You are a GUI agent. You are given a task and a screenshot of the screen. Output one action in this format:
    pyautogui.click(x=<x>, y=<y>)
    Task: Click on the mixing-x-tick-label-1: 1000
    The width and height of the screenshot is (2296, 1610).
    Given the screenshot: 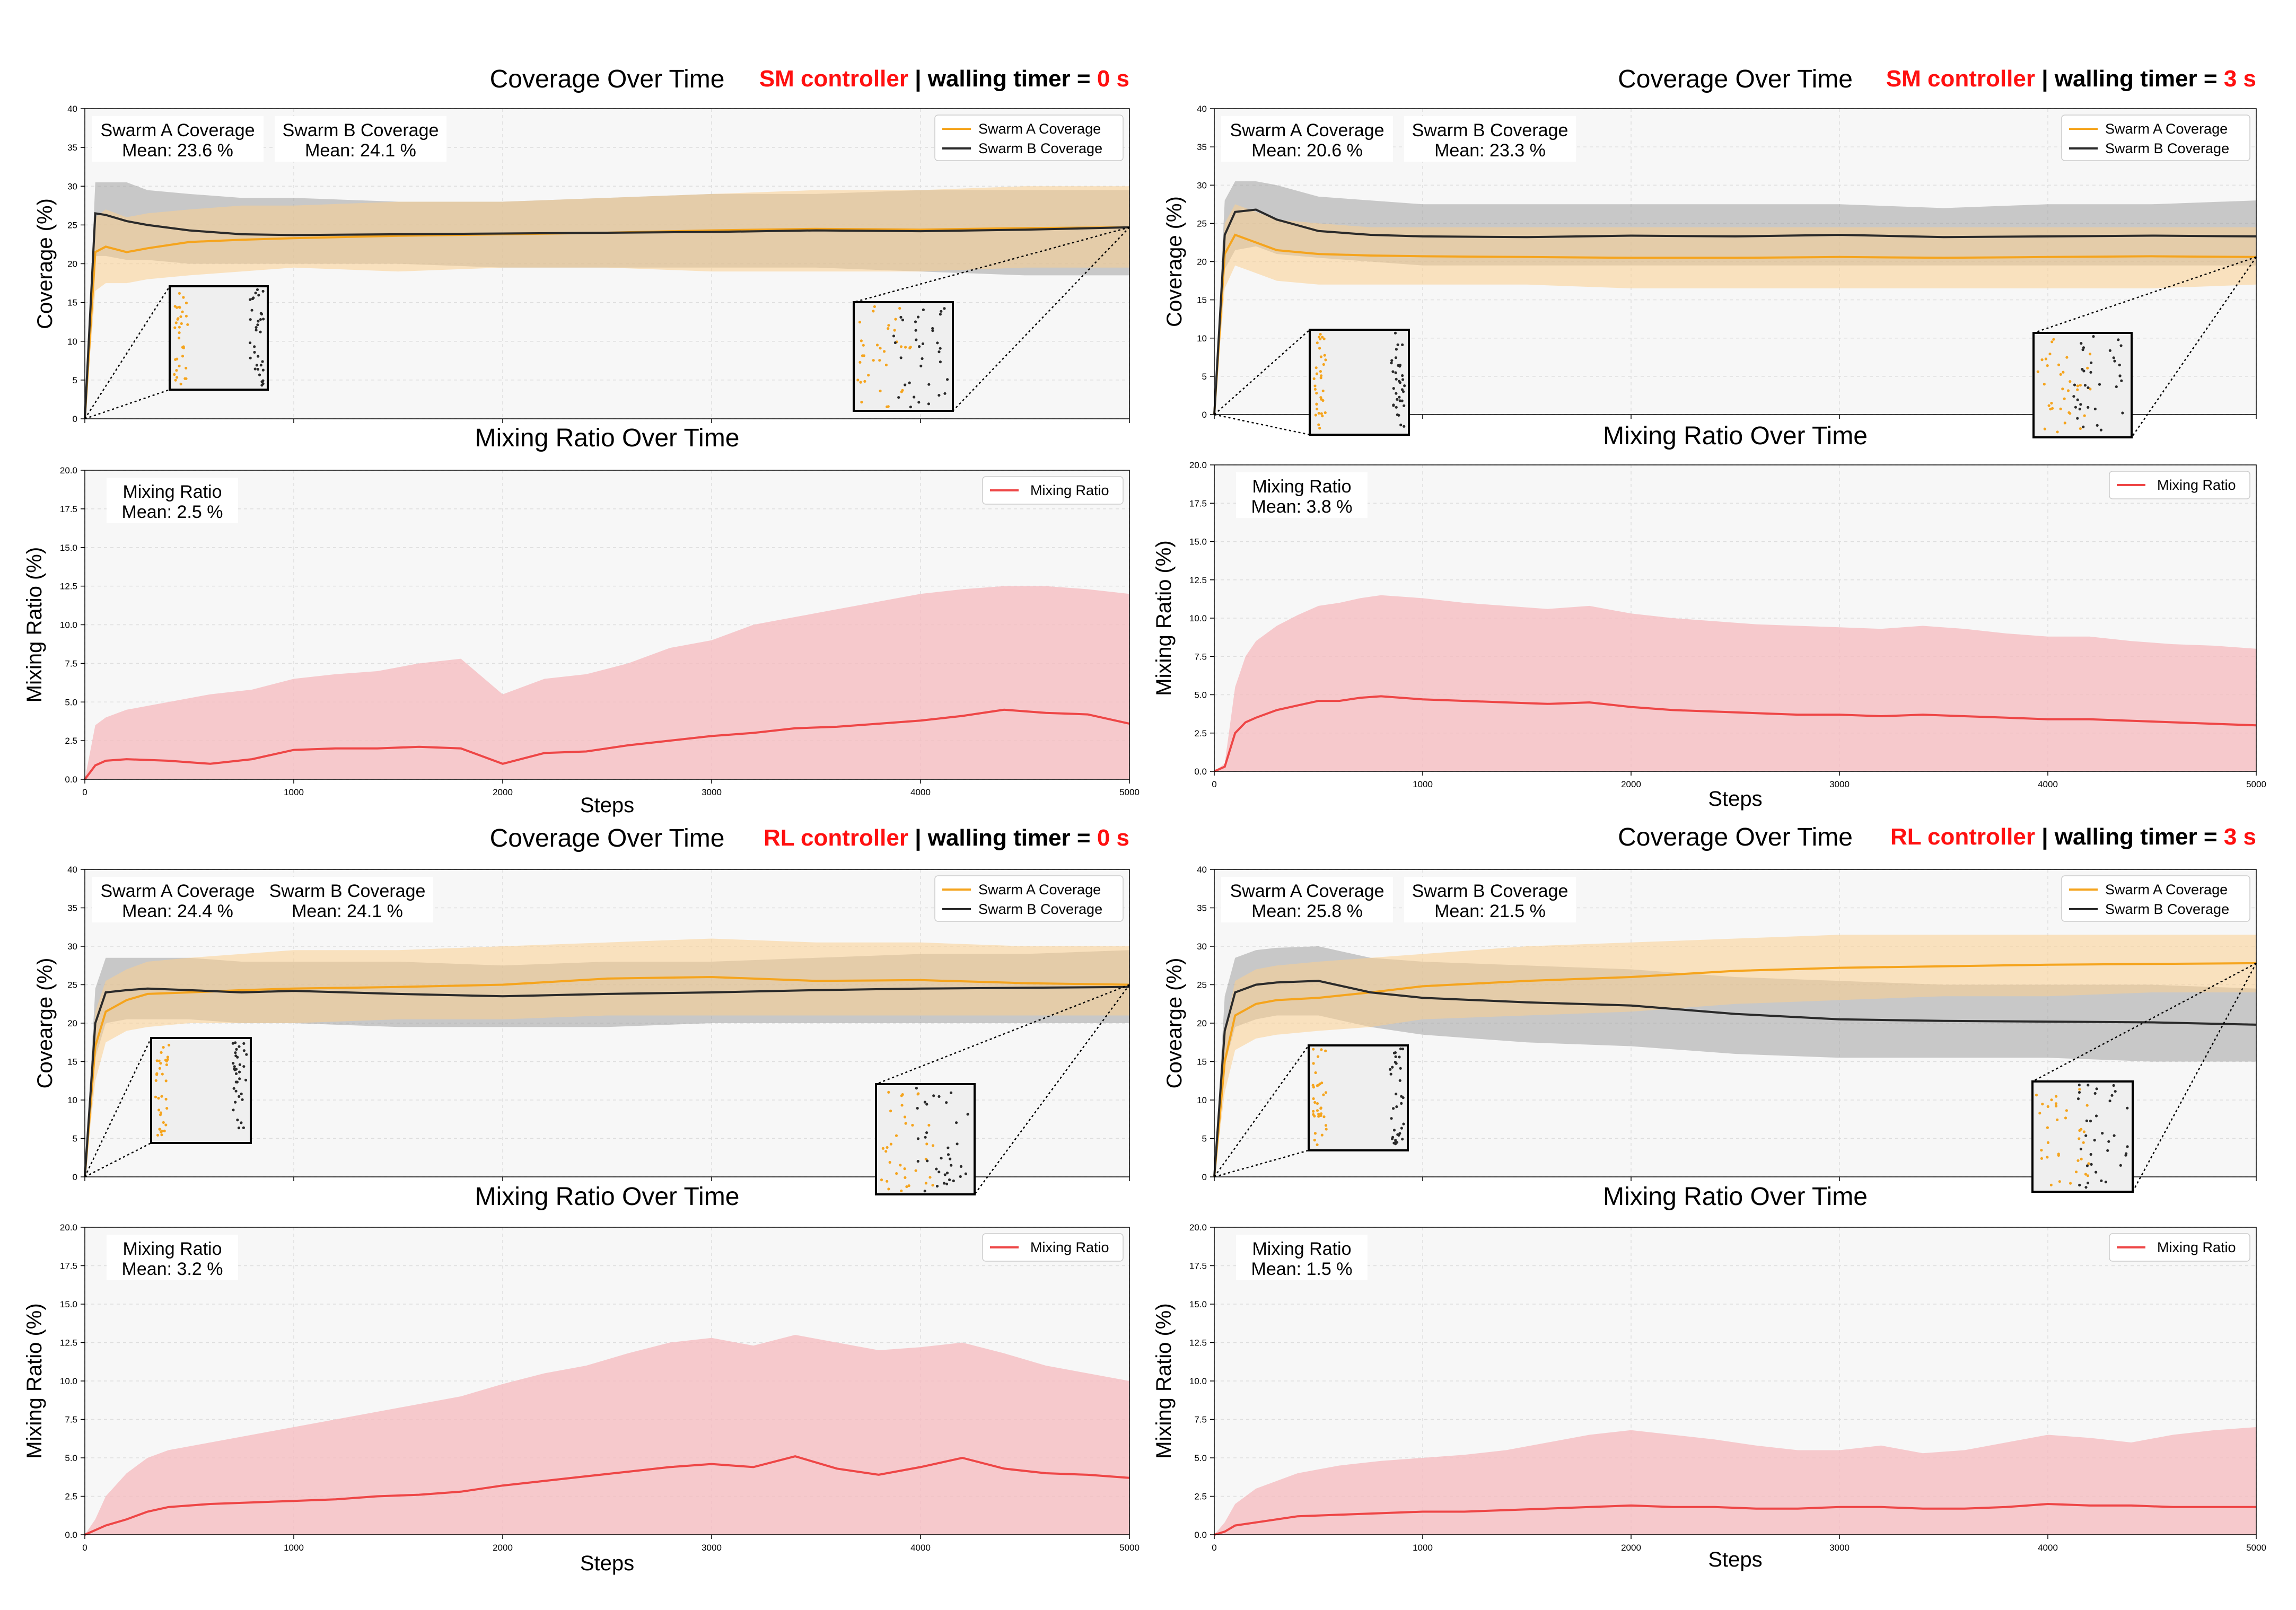 What is the action you would take?
    pyautogui.click(x=1423, y=1548)
    